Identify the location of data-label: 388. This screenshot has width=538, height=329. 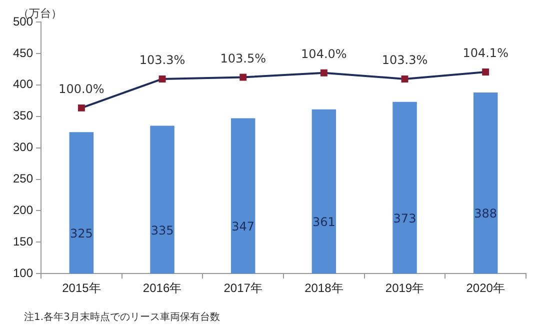
(486, 213).